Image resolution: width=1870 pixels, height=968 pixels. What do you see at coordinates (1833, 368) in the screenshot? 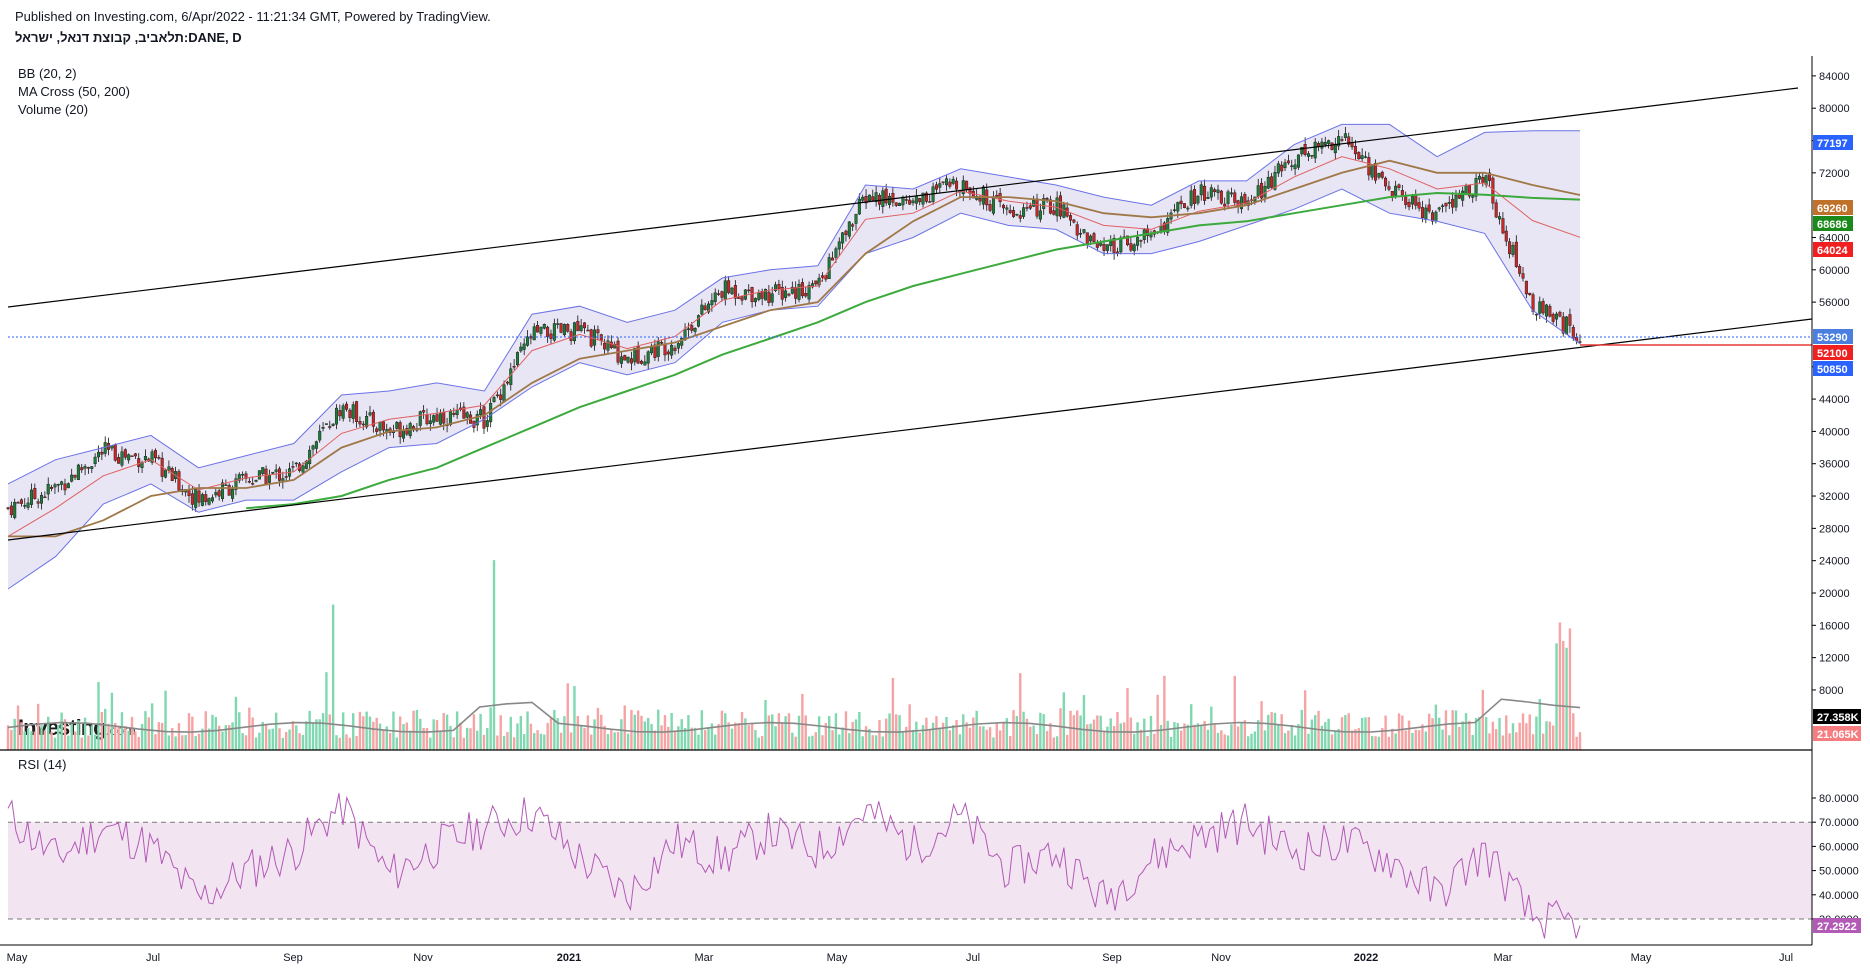
I see `price-badge-bg` at bounding box center [1833, 368].